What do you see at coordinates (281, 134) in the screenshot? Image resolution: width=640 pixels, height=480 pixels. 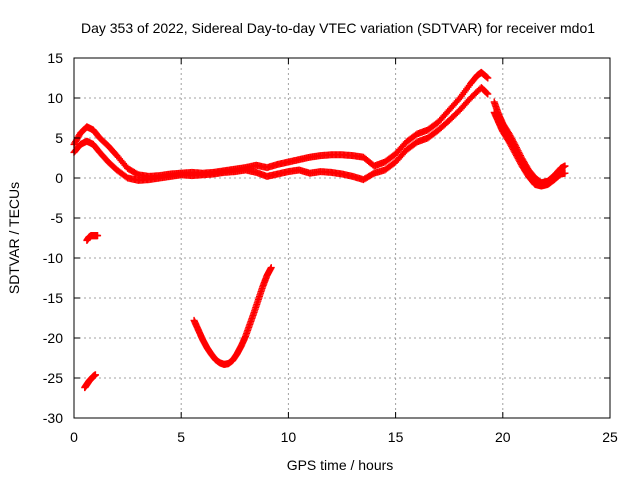 I see `series-main-lower` at bounding box center [281, 134].